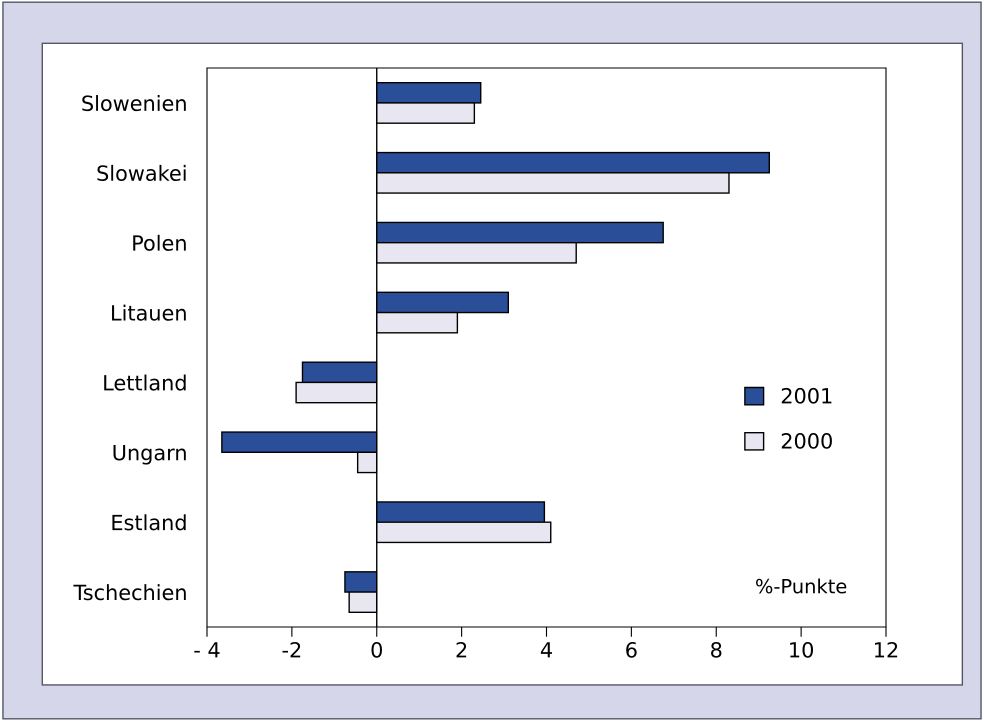 This screenshot has width=984, height=721. I want to click on x-tick-label: 8, so click(716, 650).